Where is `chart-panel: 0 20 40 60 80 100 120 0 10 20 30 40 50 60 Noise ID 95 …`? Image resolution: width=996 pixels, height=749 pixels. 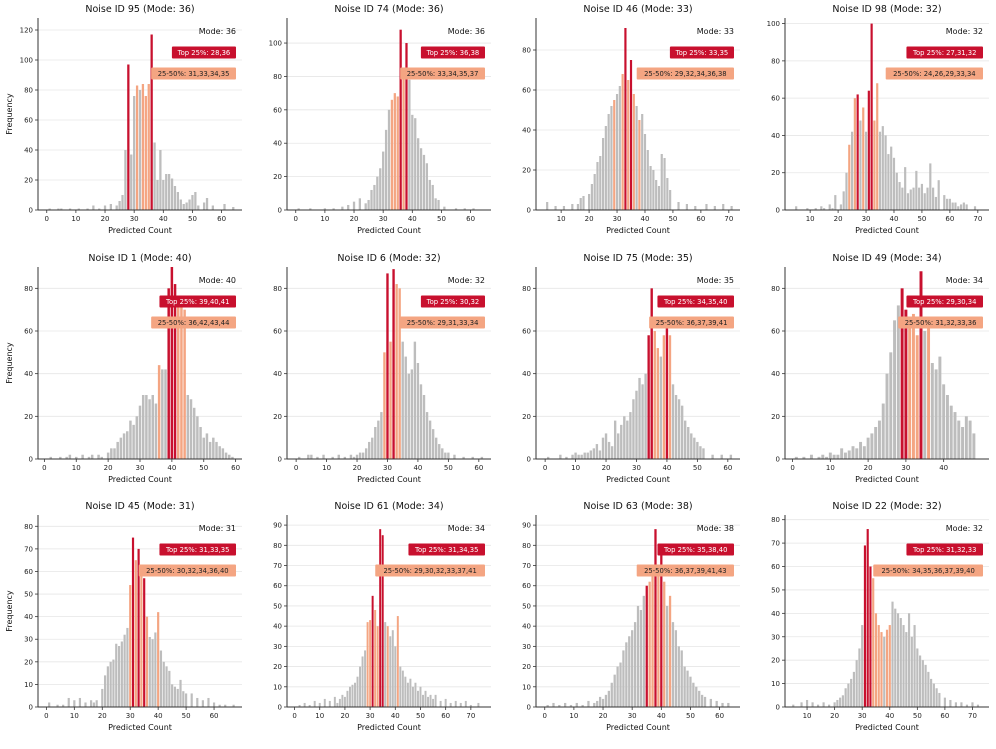 chart-panel: 0 20 40 60 80 100 120 0 10 20 30 40 50 60 Noise ID 95 … is located at coordinates (123, 124).